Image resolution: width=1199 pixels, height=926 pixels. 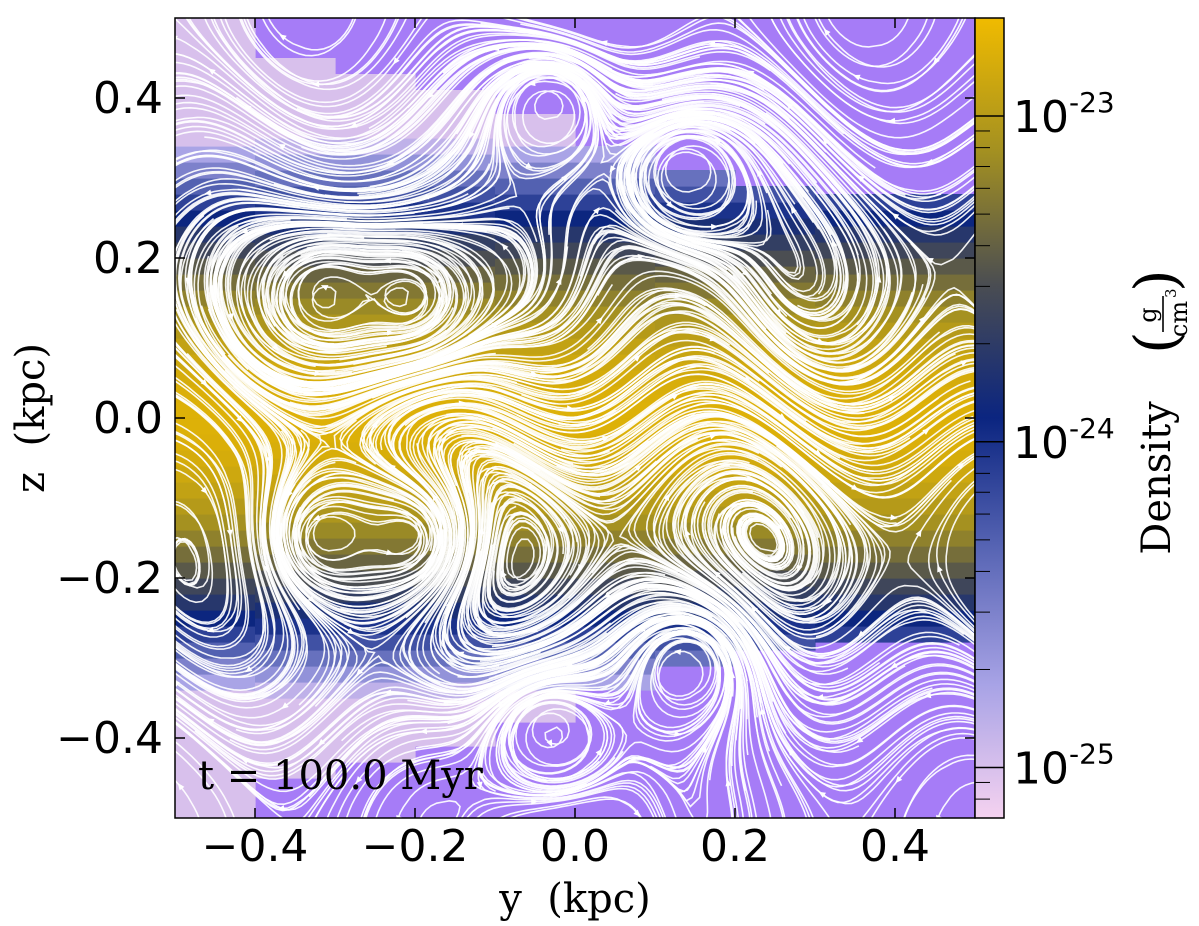 I want to click on colorbar-tick-exponent: -23, so click(x=1092, y=102).